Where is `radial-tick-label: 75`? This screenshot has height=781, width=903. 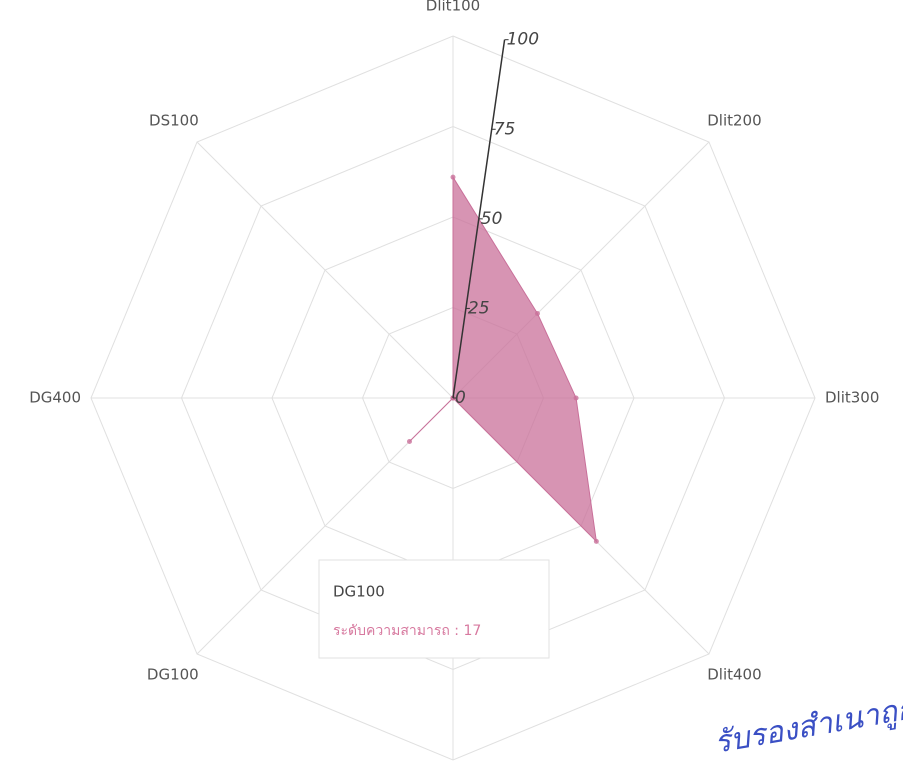
radial-tick-label: 75 is located at coordinates (505, 129).